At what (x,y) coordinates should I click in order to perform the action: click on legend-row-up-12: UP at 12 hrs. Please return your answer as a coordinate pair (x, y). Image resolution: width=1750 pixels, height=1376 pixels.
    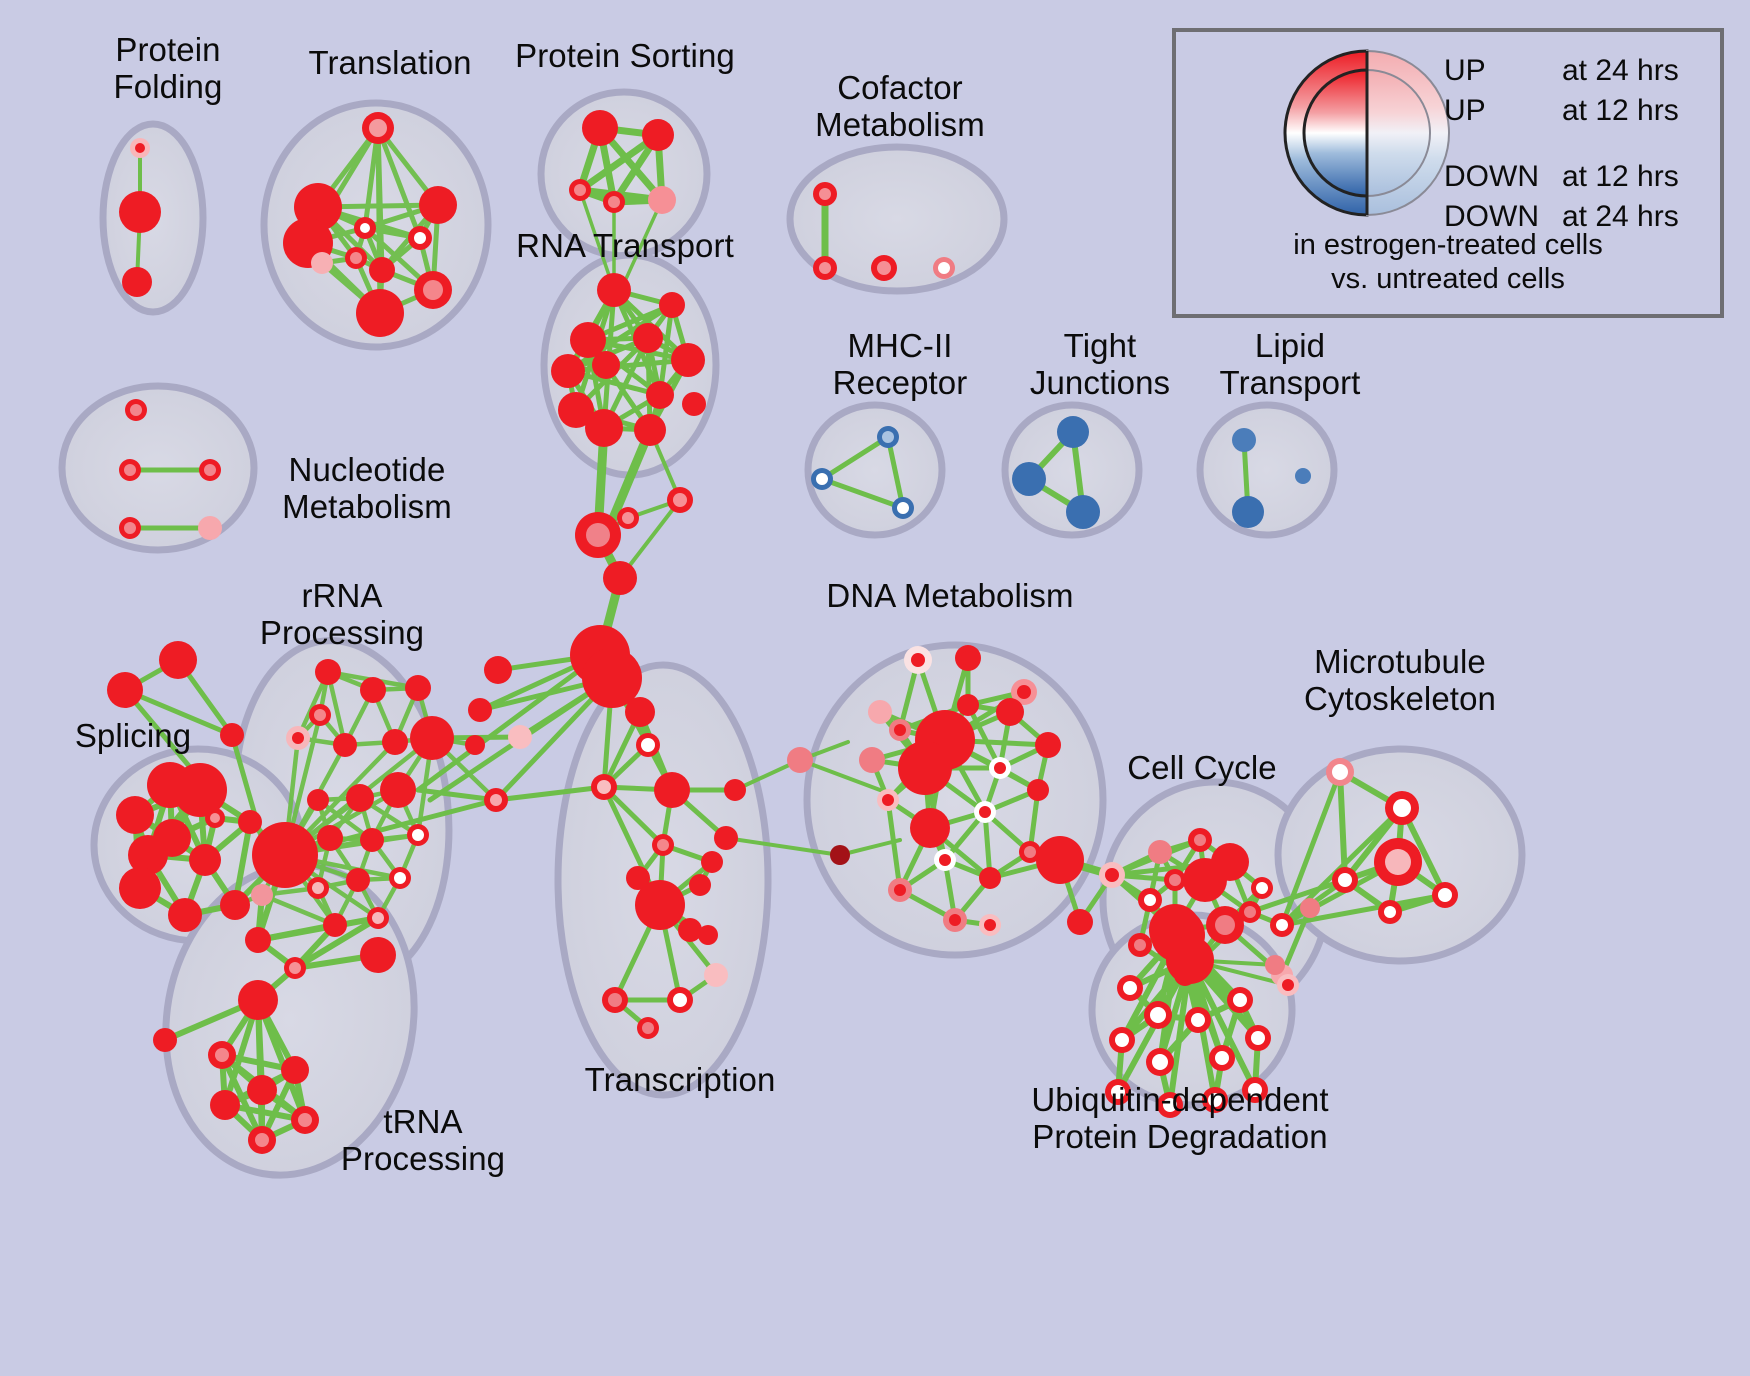
    Looking at the image, I should click on (1583, 114).